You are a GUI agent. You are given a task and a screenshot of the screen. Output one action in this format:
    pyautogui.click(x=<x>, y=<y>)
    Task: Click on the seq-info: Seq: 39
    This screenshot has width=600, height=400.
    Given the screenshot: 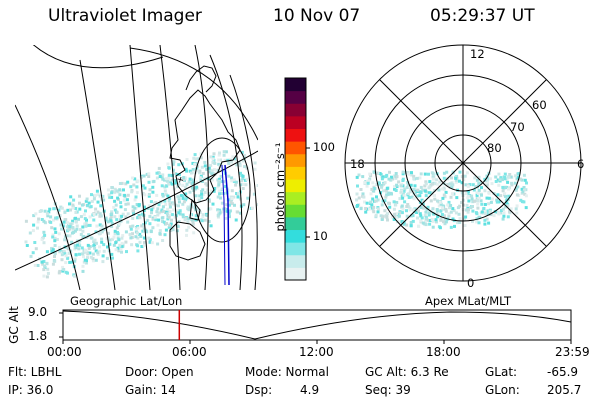 What is the action you would take?
    pyautogui.click(x=388, y=390)
    